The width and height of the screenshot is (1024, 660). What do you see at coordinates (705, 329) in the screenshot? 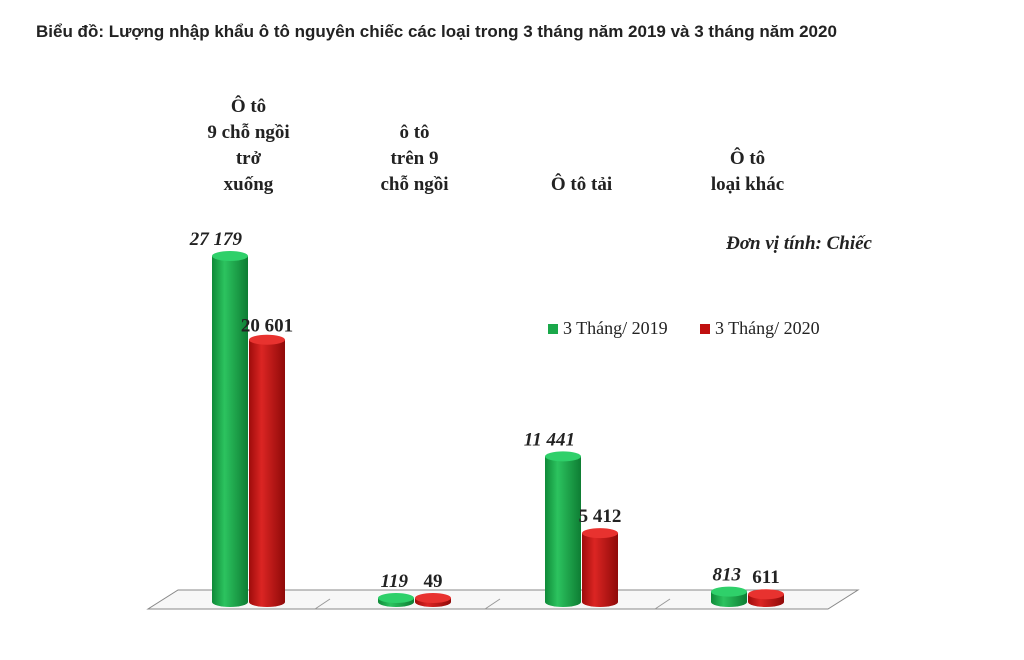
I see `legend-swatch-2020` at bounding box center [705, 329].